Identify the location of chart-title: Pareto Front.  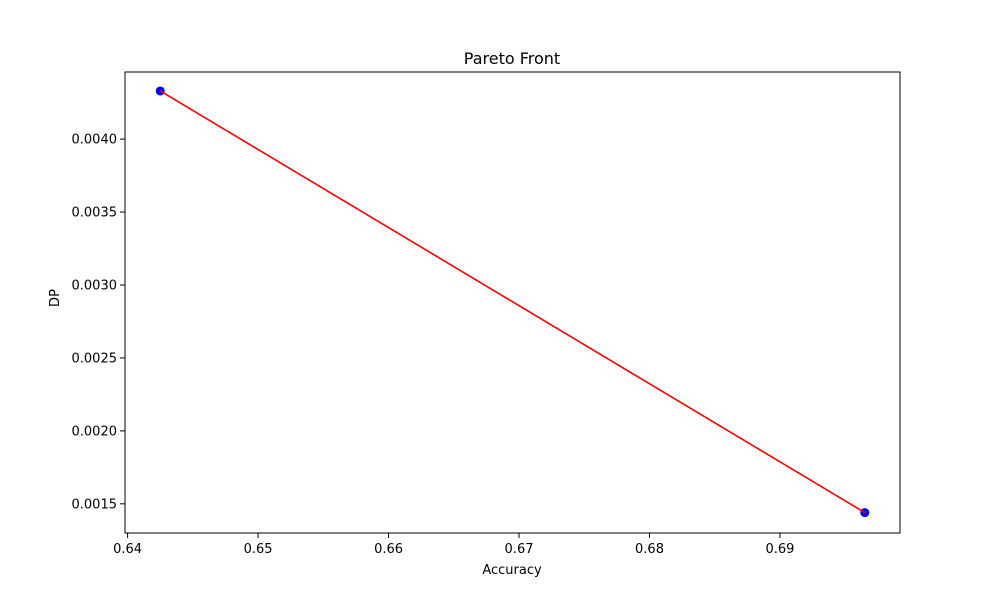
(512, 58).